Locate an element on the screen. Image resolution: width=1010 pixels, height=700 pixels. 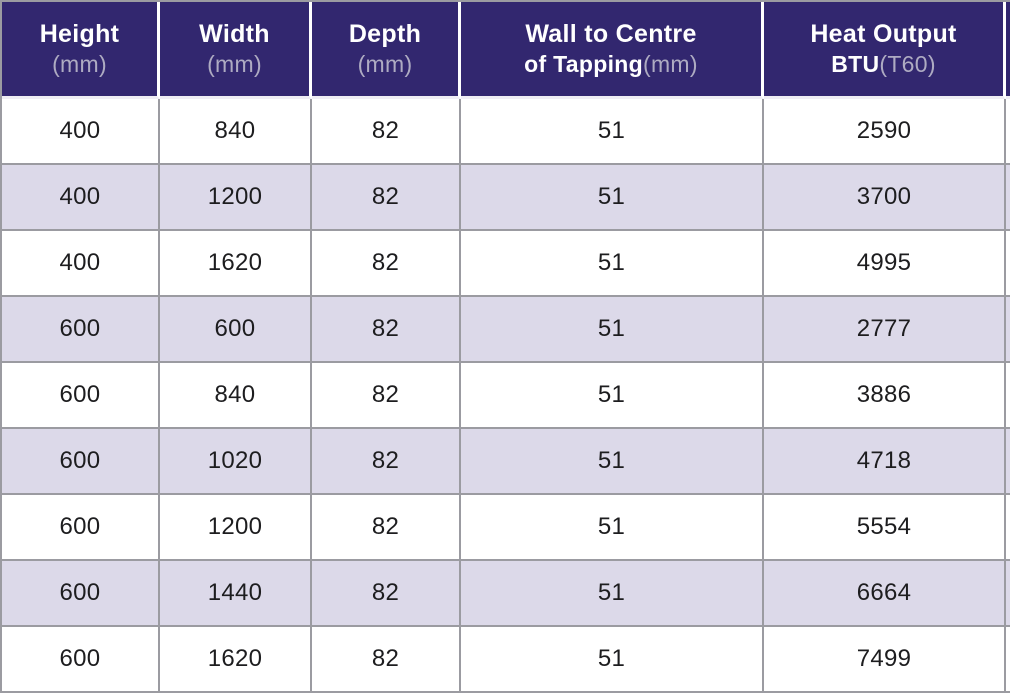
header-title: Width is located at coordinates (234, 33).